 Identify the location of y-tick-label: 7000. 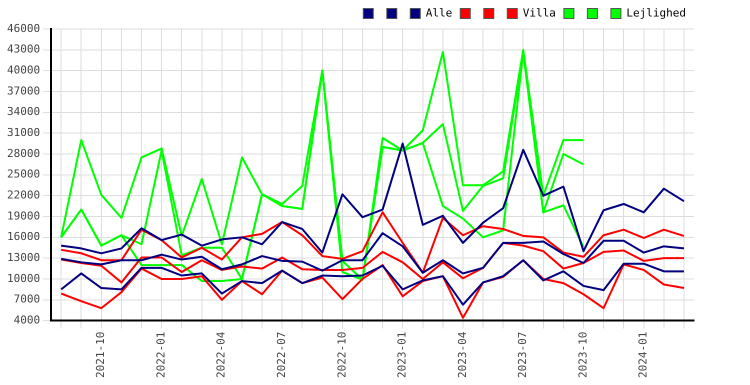
(27, 299).